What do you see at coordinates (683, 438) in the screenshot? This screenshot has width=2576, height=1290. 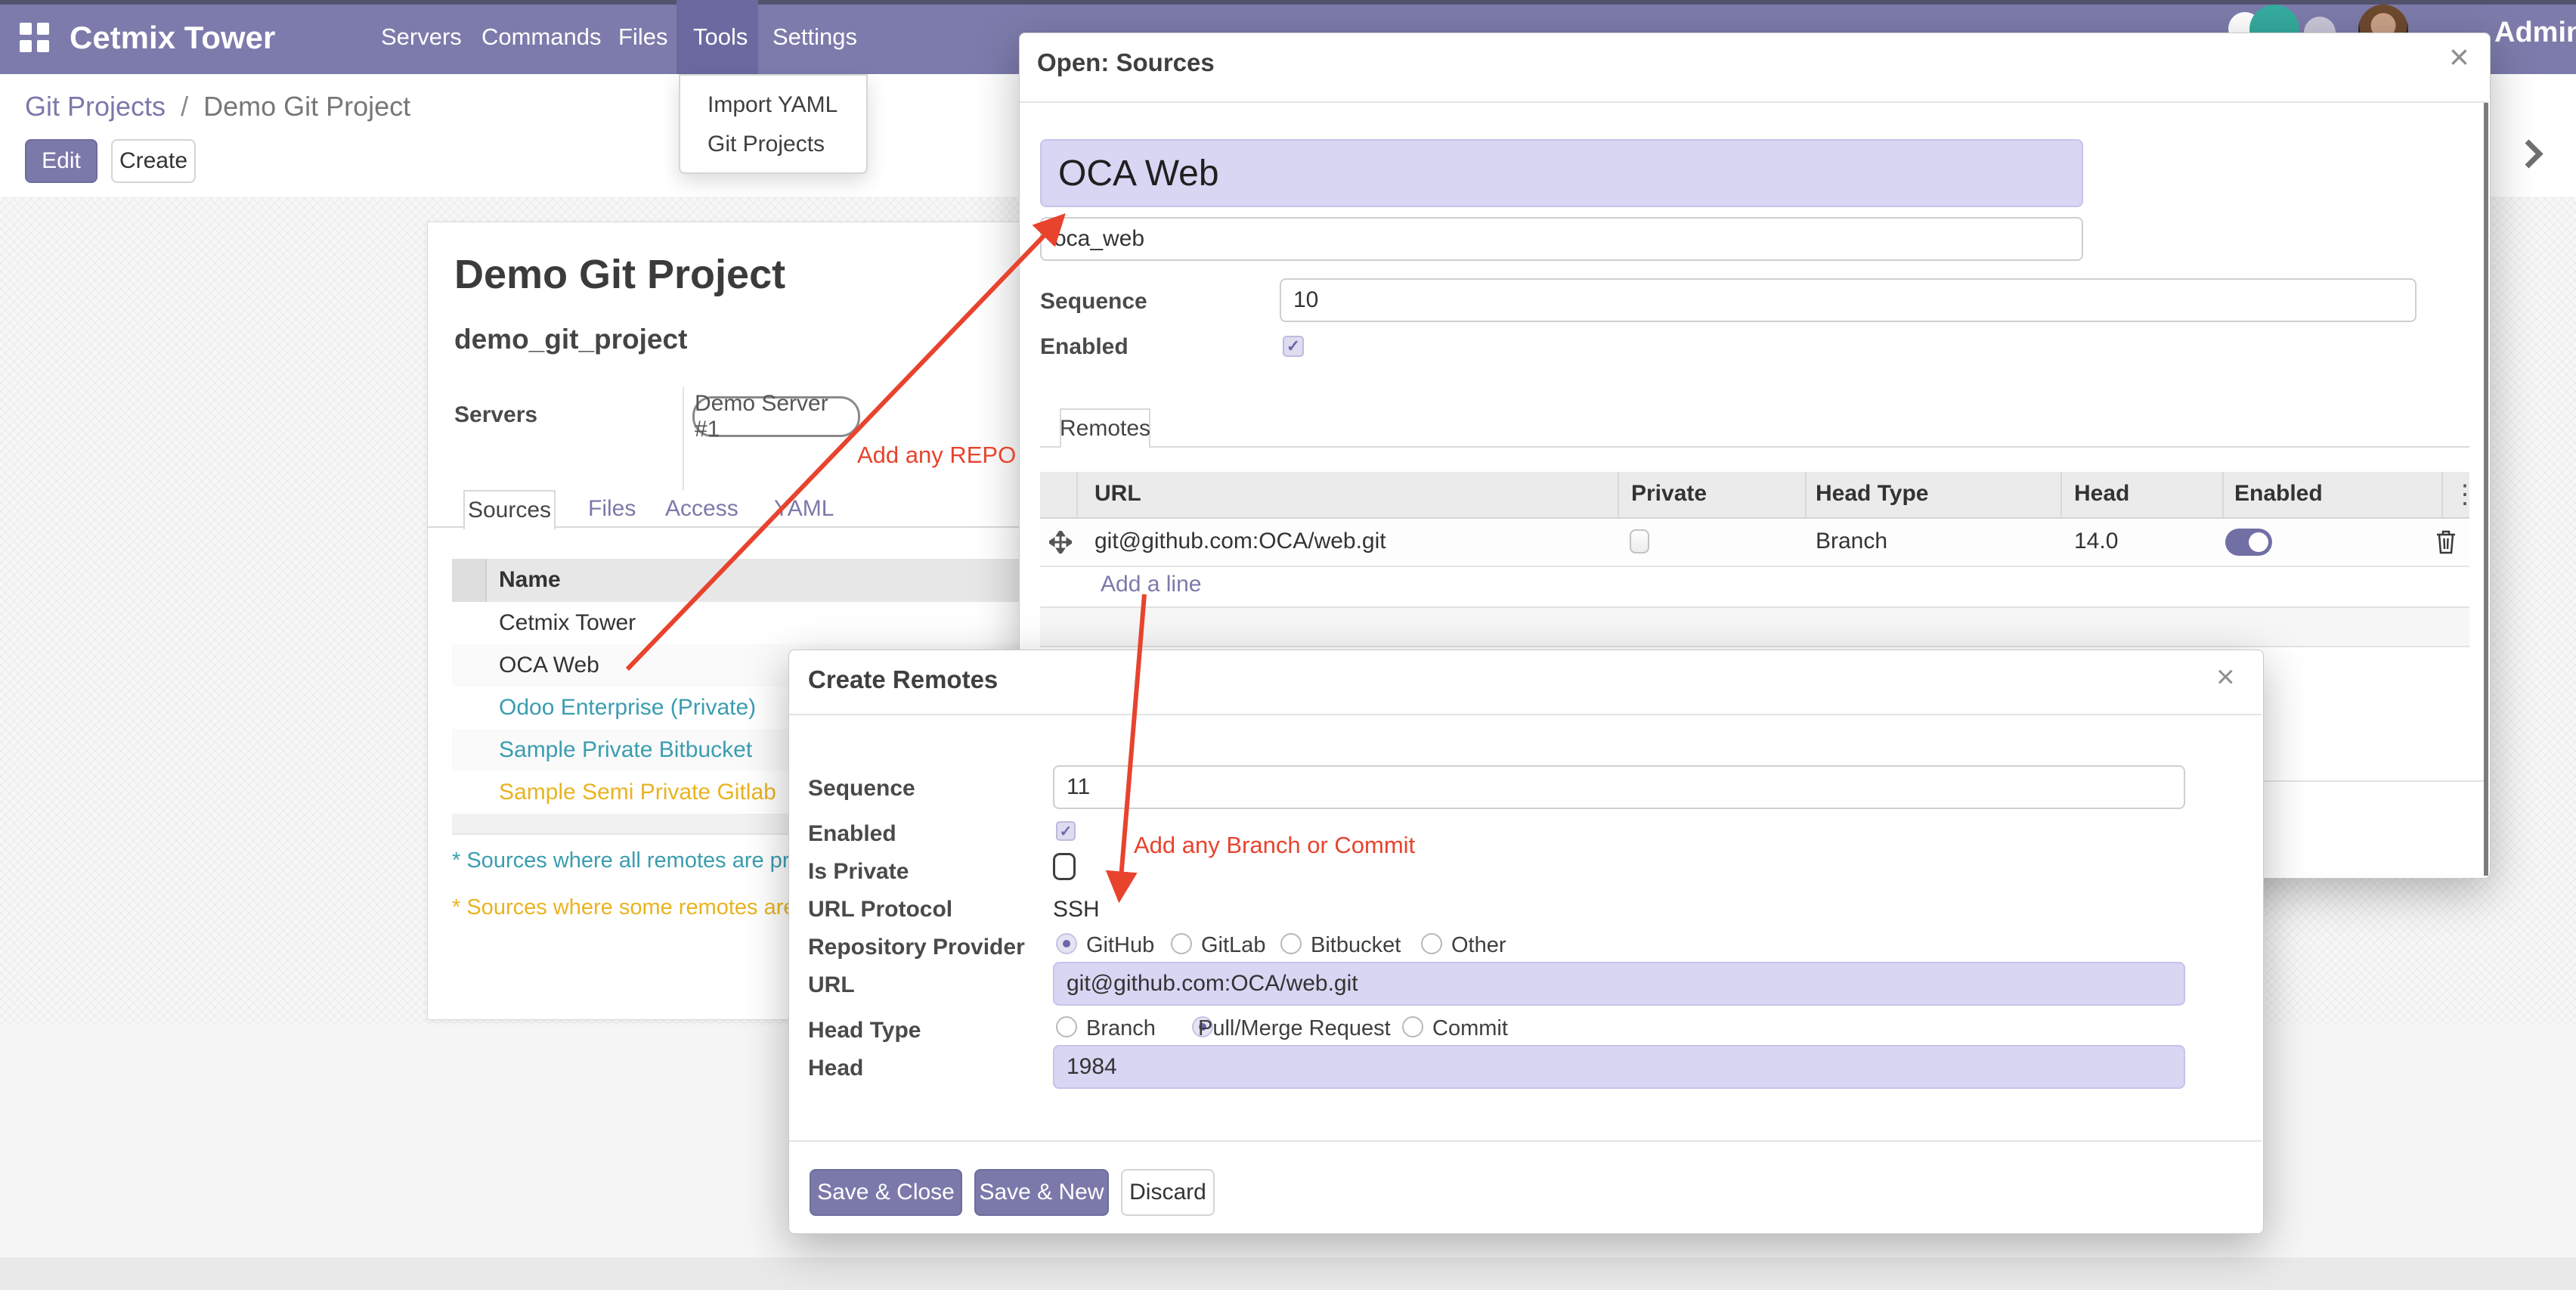 I see `field-divider` at bounding box center [683, 438].